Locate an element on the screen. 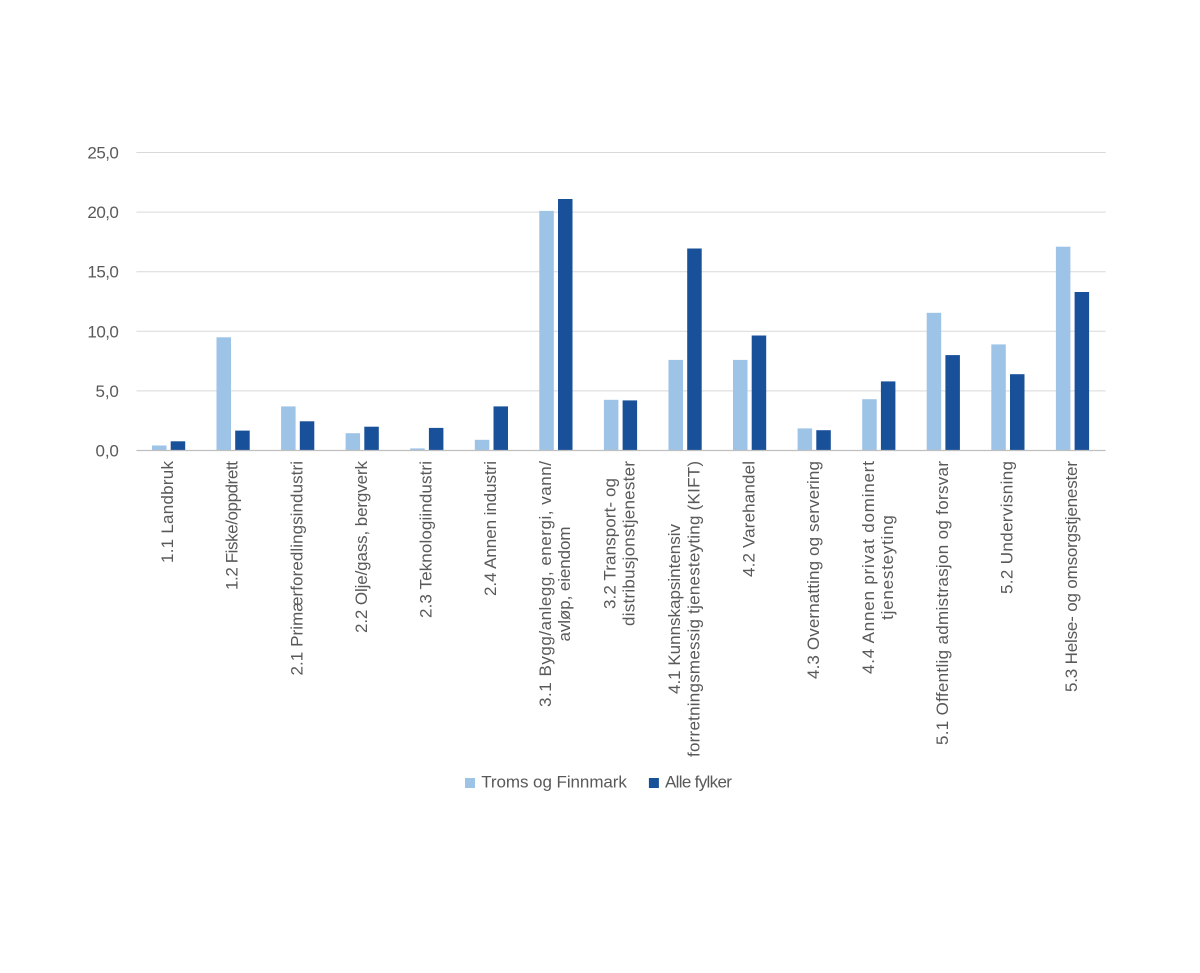 This screenshot has width=1200, height=973. svg-text: 2.2 Olje/gass, bergverk is located at coordinates (361, 547).